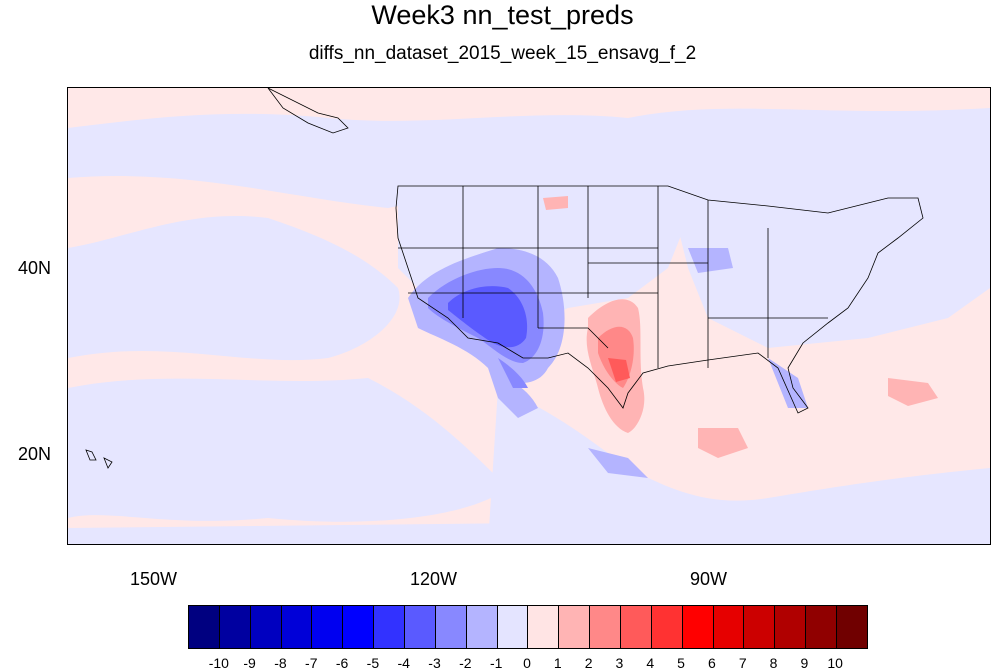  Describe the element at coordinates (804, 663) in the screenshot. I see `colorbar-tick-label: 9` at that location.